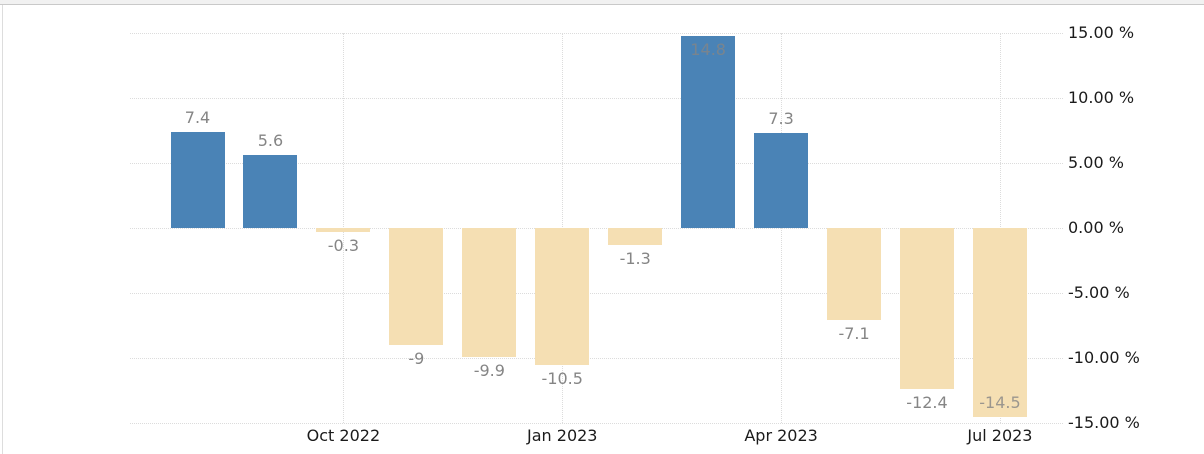  Describe the element at coordinates (1104, 357) in the screenshot. I see `y-axis-tick-label: -10.00 %` at that location.